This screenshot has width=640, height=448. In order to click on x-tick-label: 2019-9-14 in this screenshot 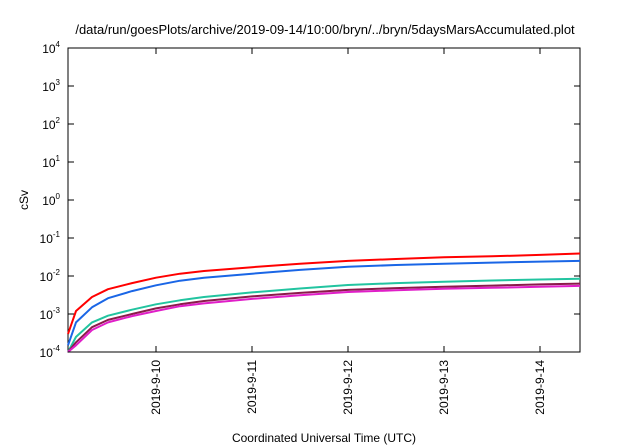, I will do `click(540, 387)`.